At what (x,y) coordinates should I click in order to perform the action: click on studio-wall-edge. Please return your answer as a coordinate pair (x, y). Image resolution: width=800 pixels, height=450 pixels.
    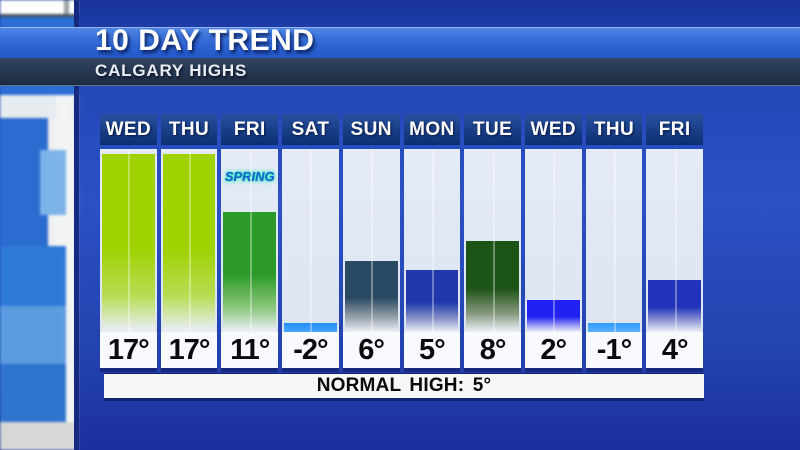
    Looking at the image, I should click on (66, 7).